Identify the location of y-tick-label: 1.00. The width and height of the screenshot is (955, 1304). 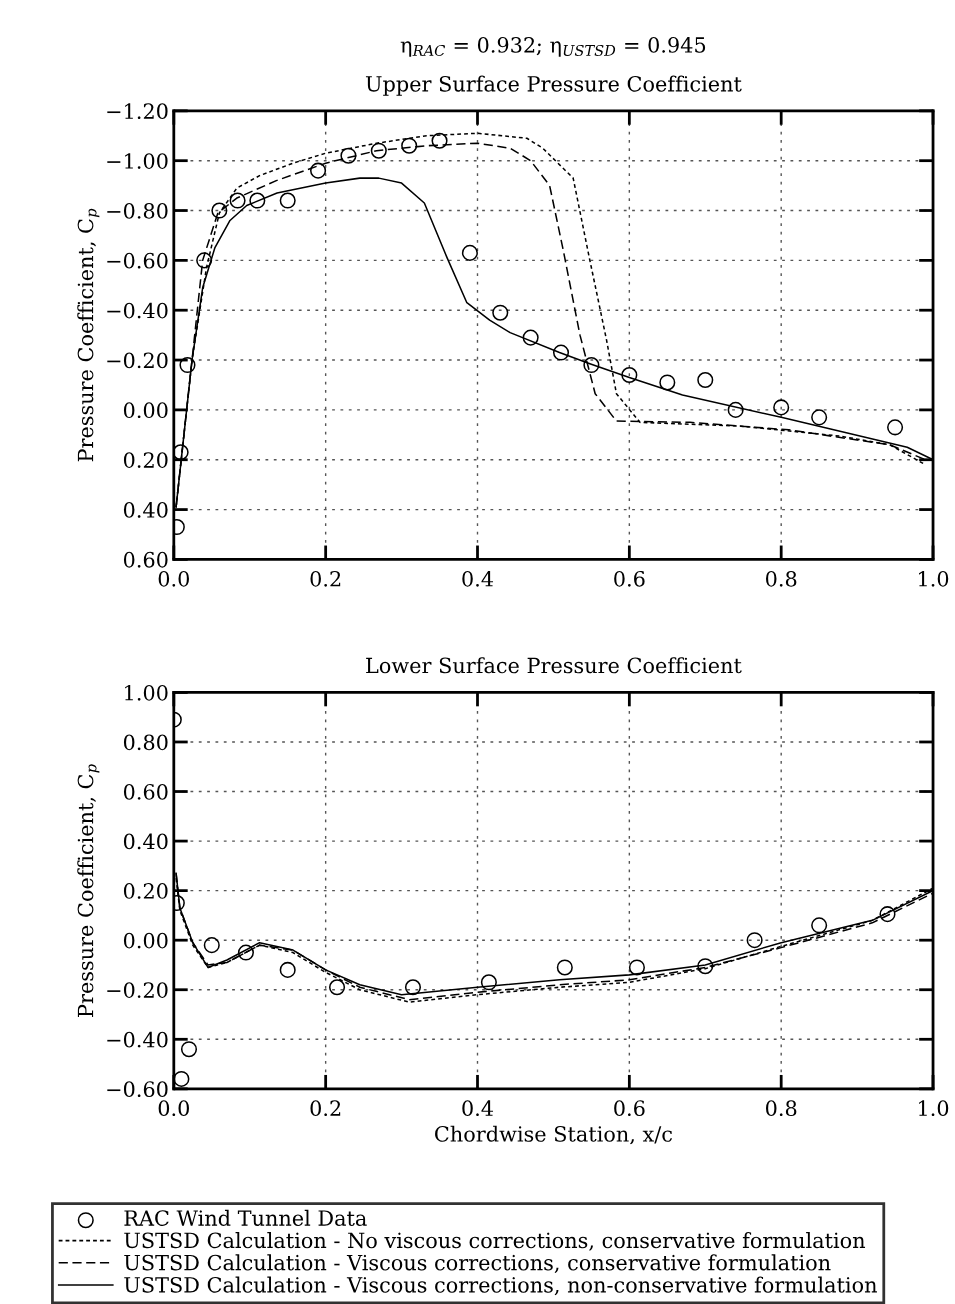
(146, 692).